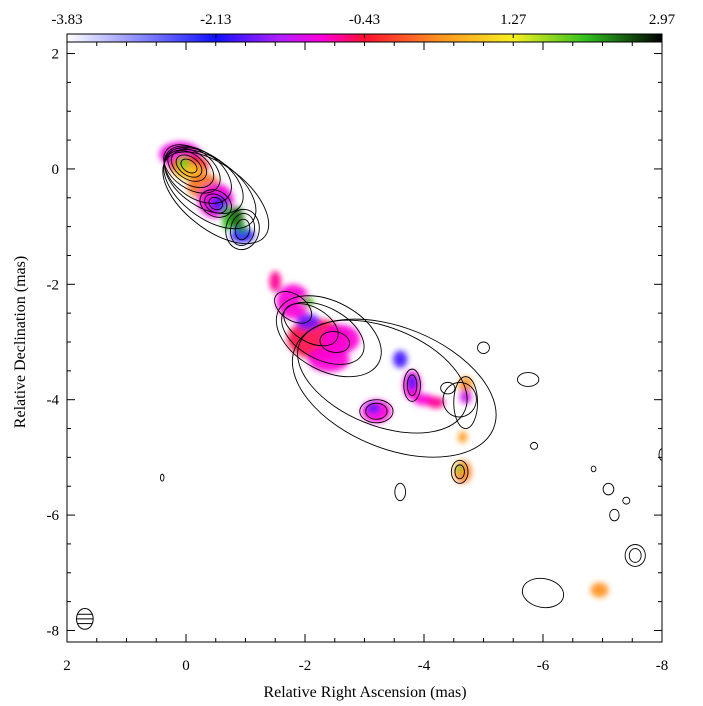  I want to click on colorbar-tick-label: -2.13, so click(215, 20).